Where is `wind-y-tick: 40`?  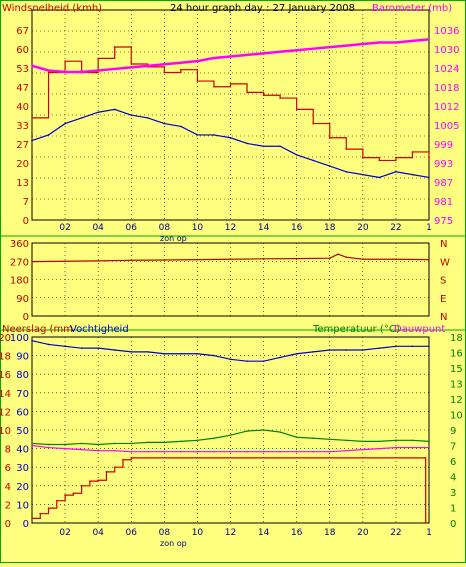
wind-y-tick: 40 is located at coordinates (22, 107).